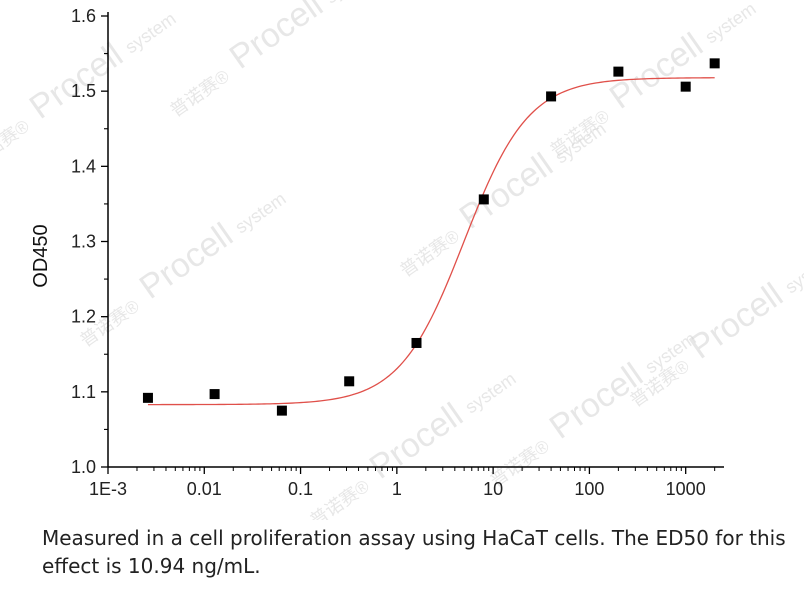 Image resolution: width=804 pixels, height=600 pixels. What do you see at coordinates (204, 489) in the screenshot?
I see `x-tick-label: 0.01` at bounding box center [204, 489].